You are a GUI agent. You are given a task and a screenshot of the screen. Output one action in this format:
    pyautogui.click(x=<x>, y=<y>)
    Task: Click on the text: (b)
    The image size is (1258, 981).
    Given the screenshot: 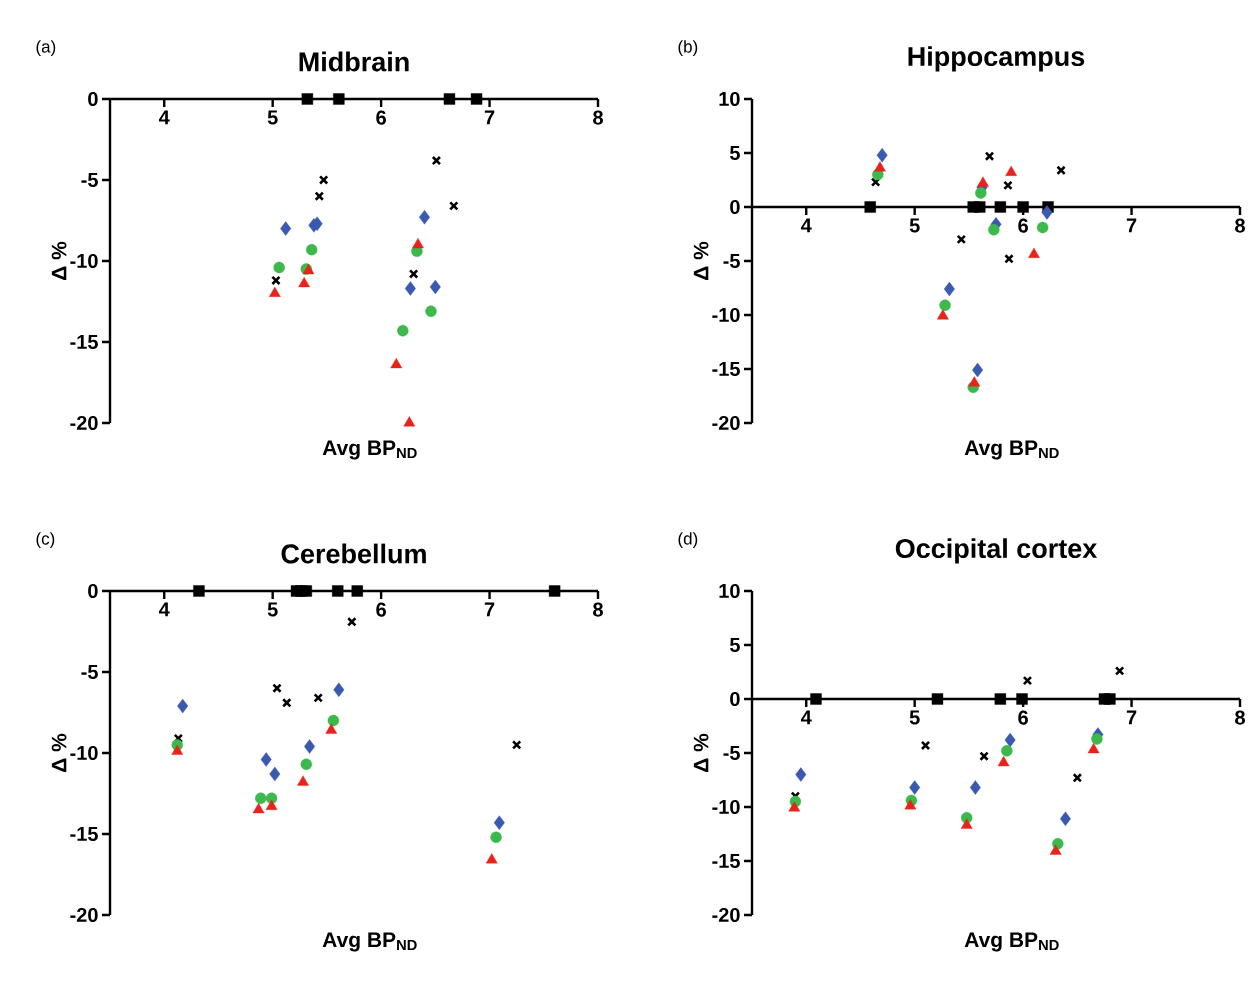 What is the action you would take?
    pyautogui.click(x=688, y=48)
    